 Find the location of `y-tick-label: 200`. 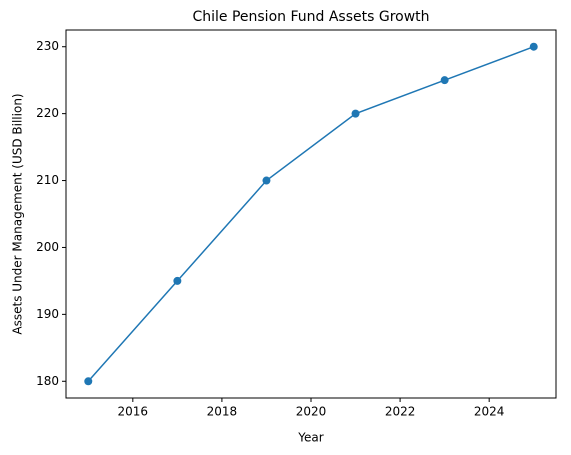

y-tick-label: 200 is located at coordinates (47, 247).